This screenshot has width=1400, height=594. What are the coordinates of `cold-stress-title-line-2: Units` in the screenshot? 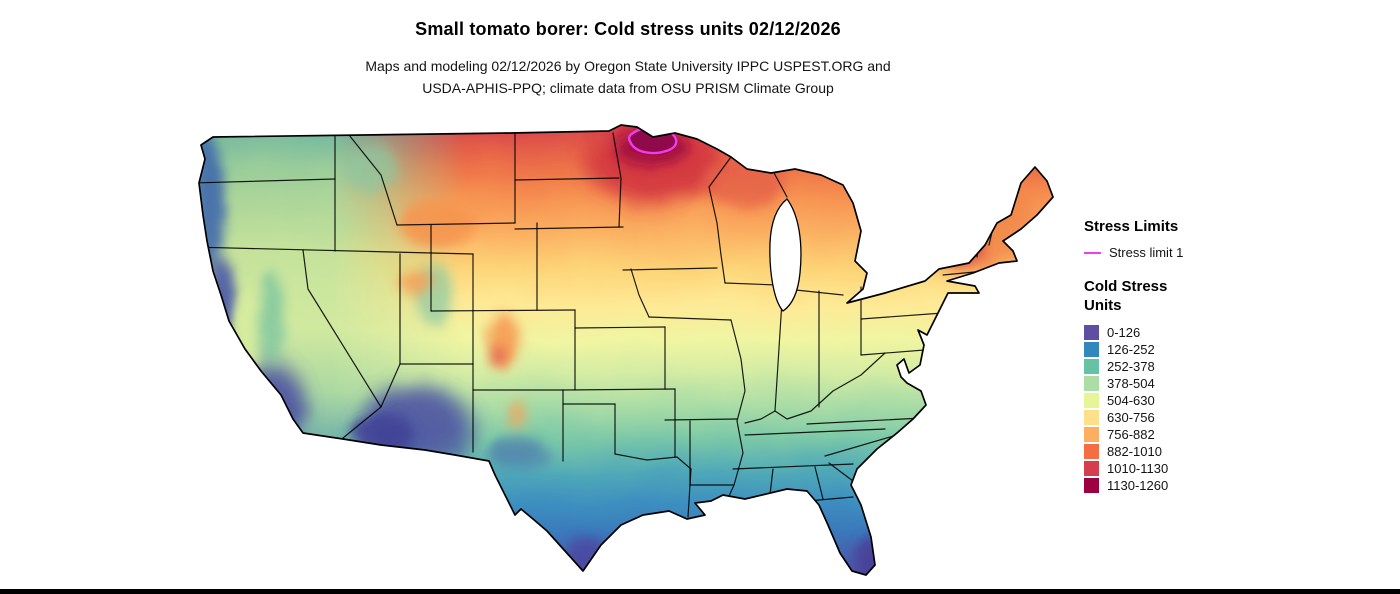 It's located at (1103, 305).